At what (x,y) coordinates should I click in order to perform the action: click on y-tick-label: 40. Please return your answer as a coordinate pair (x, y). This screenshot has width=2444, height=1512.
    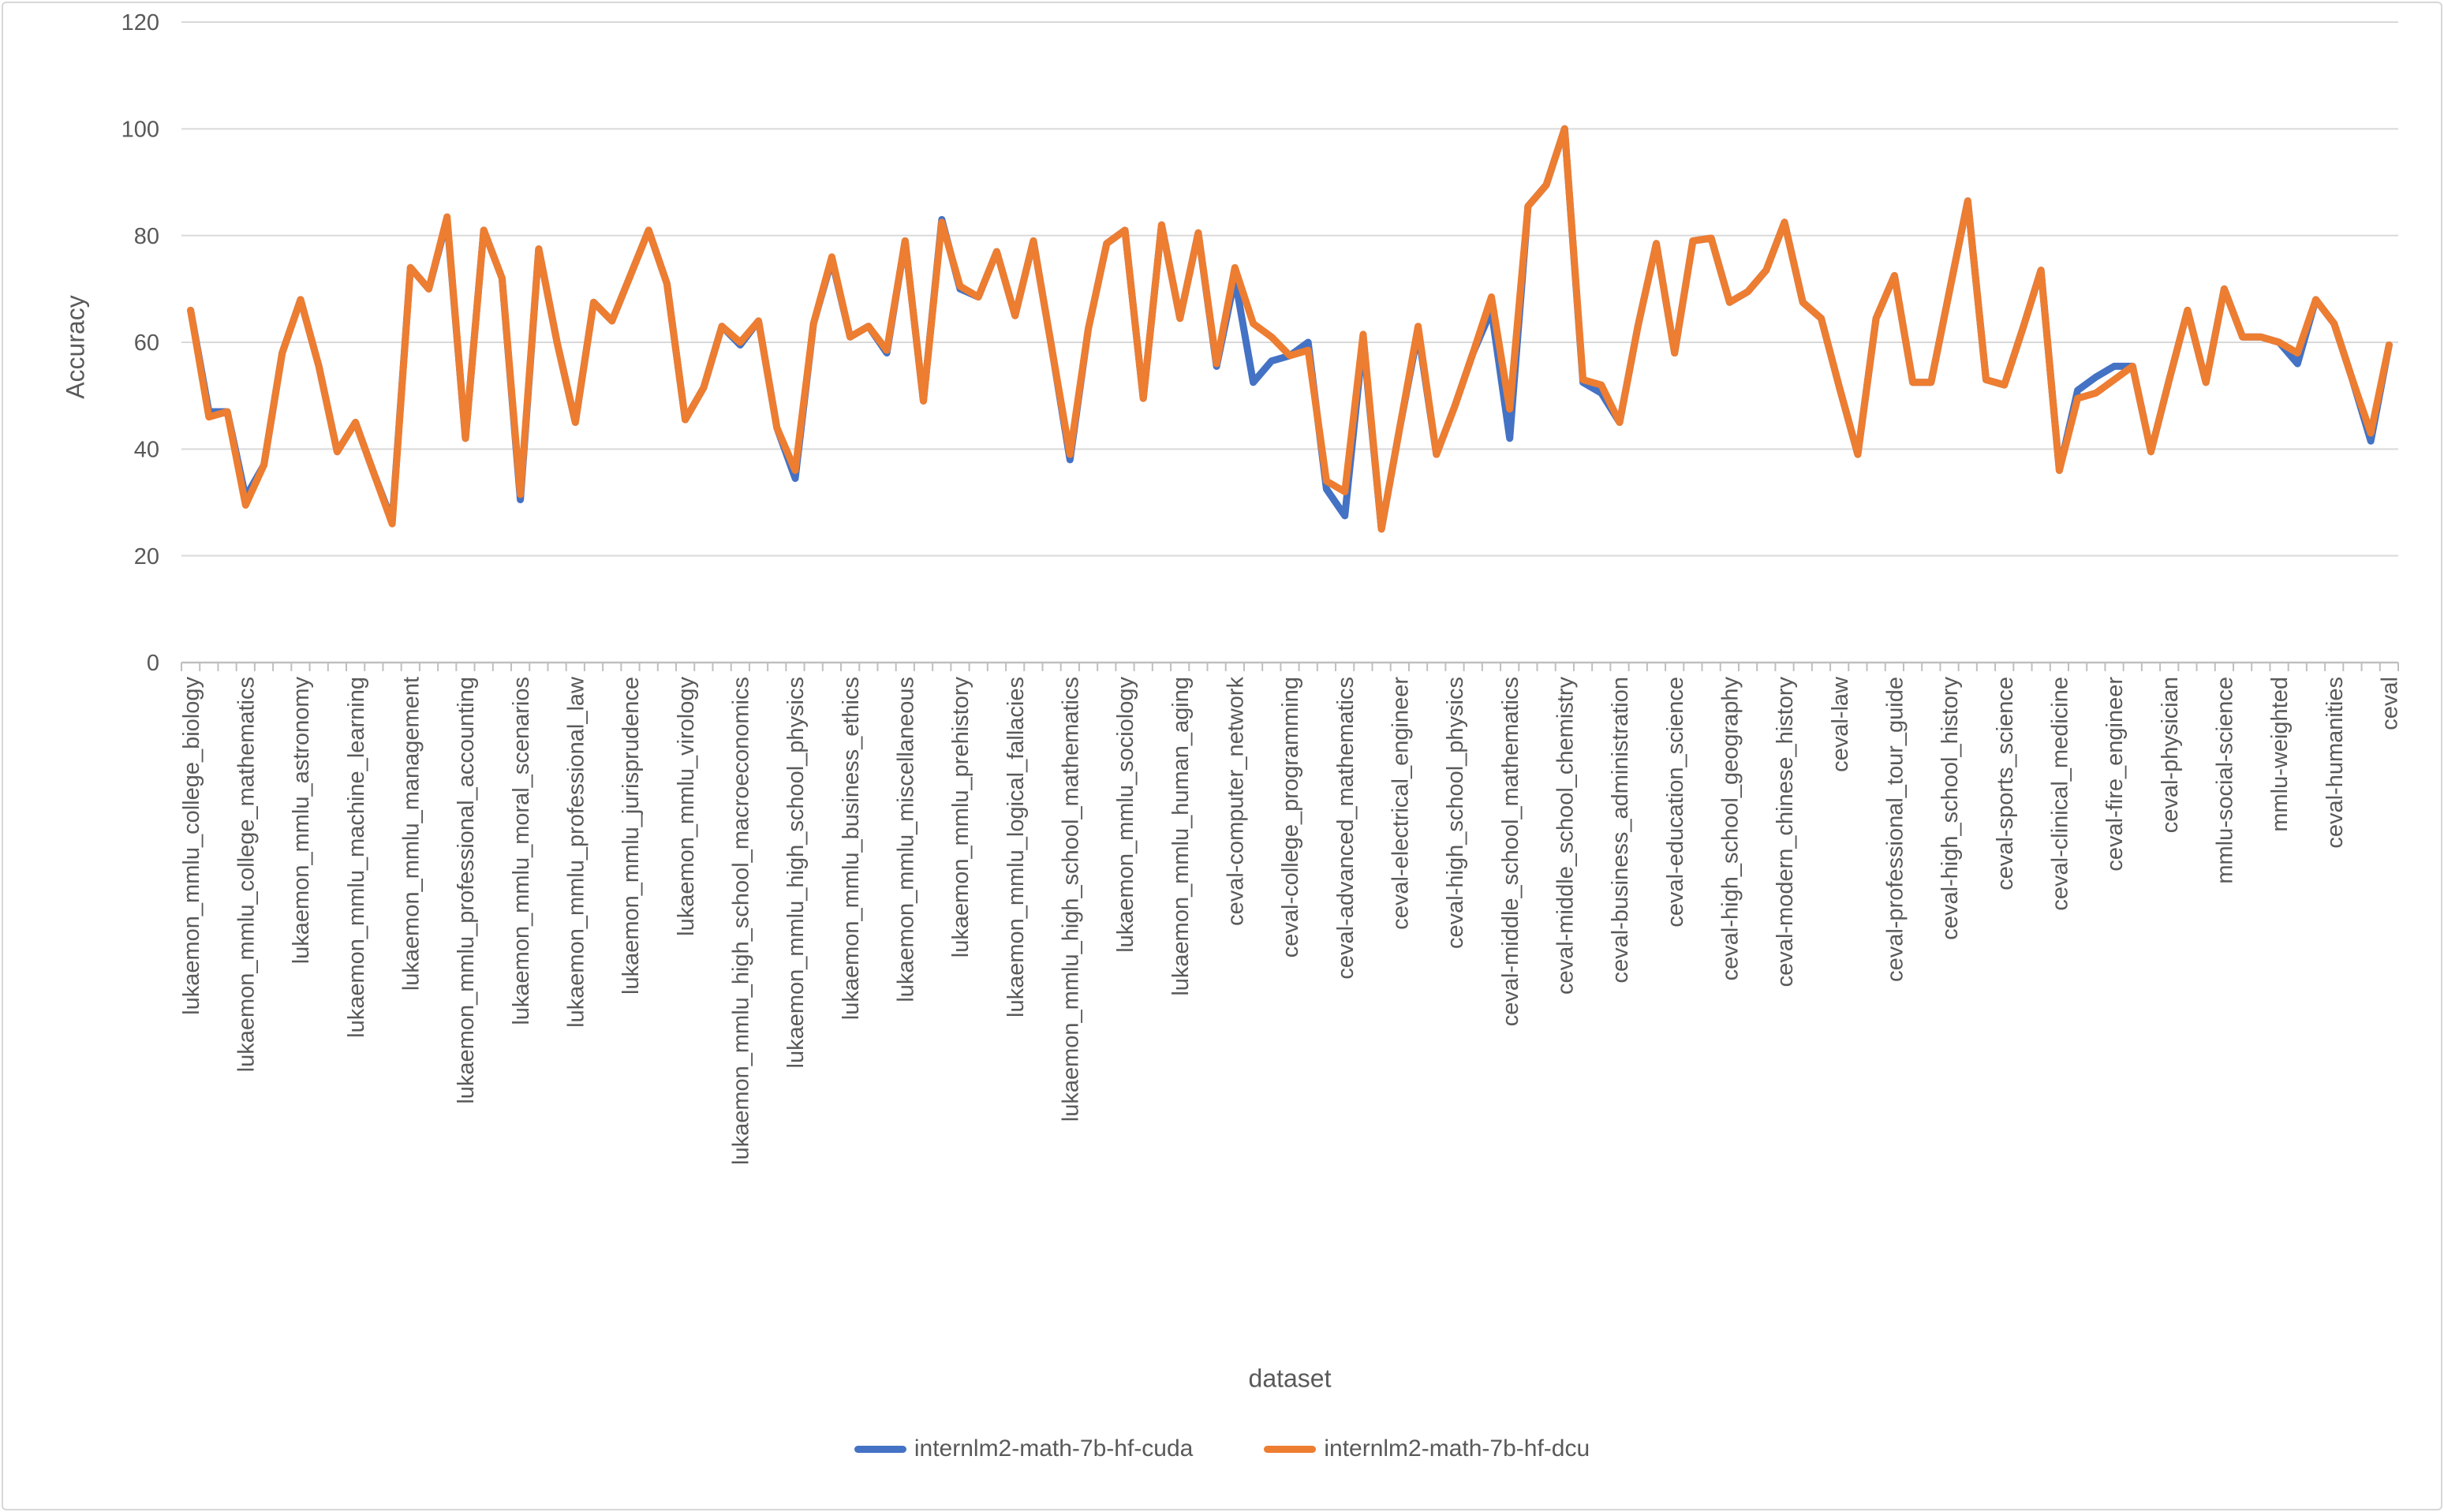
    Looking at the image, I should click on (146, 449).